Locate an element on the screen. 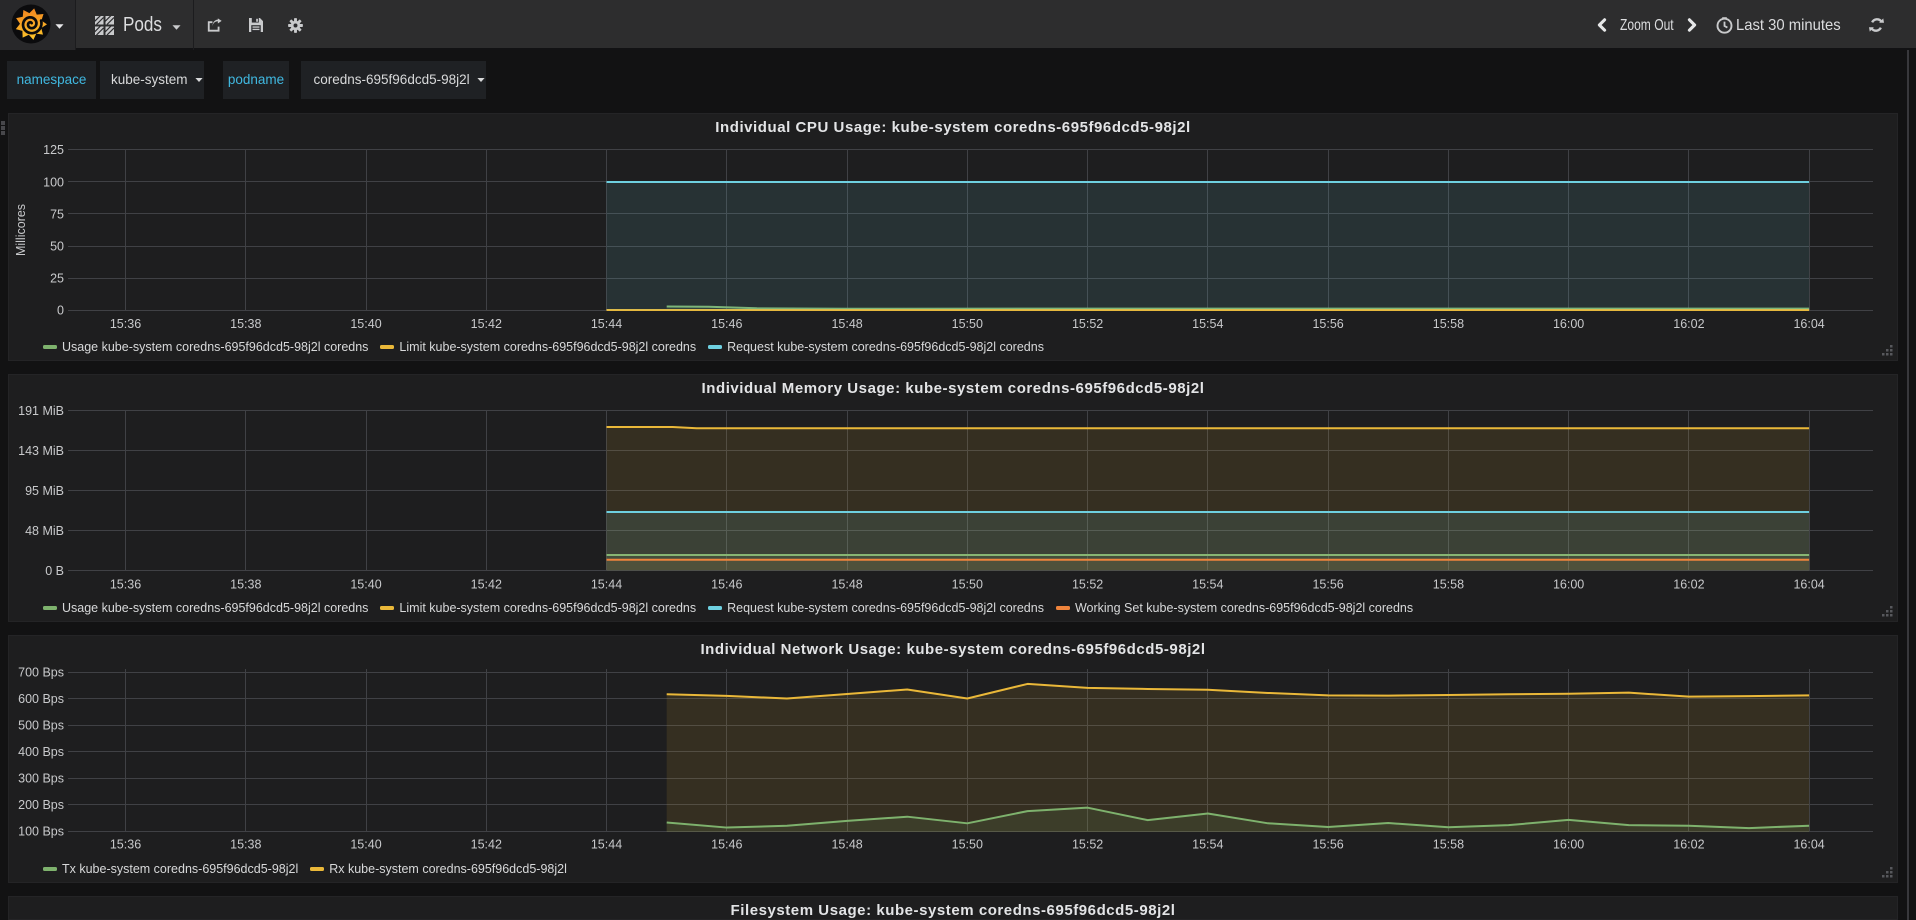 The width and height of the screenshot is (1916, 920). svg-text: 200 Bps is located at coordinates (41, 805).